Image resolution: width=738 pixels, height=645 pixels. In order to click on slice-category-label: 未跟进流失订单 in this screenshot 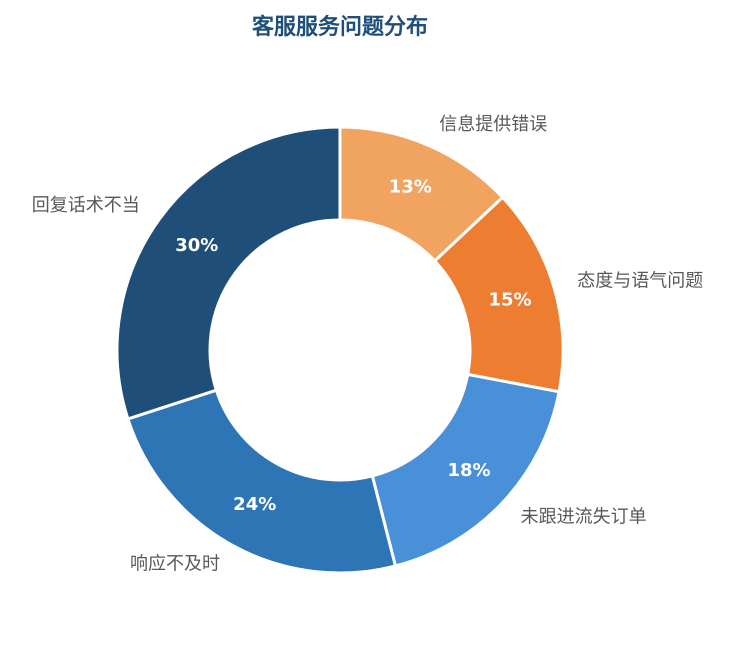, I will do `click(584, 517)`.